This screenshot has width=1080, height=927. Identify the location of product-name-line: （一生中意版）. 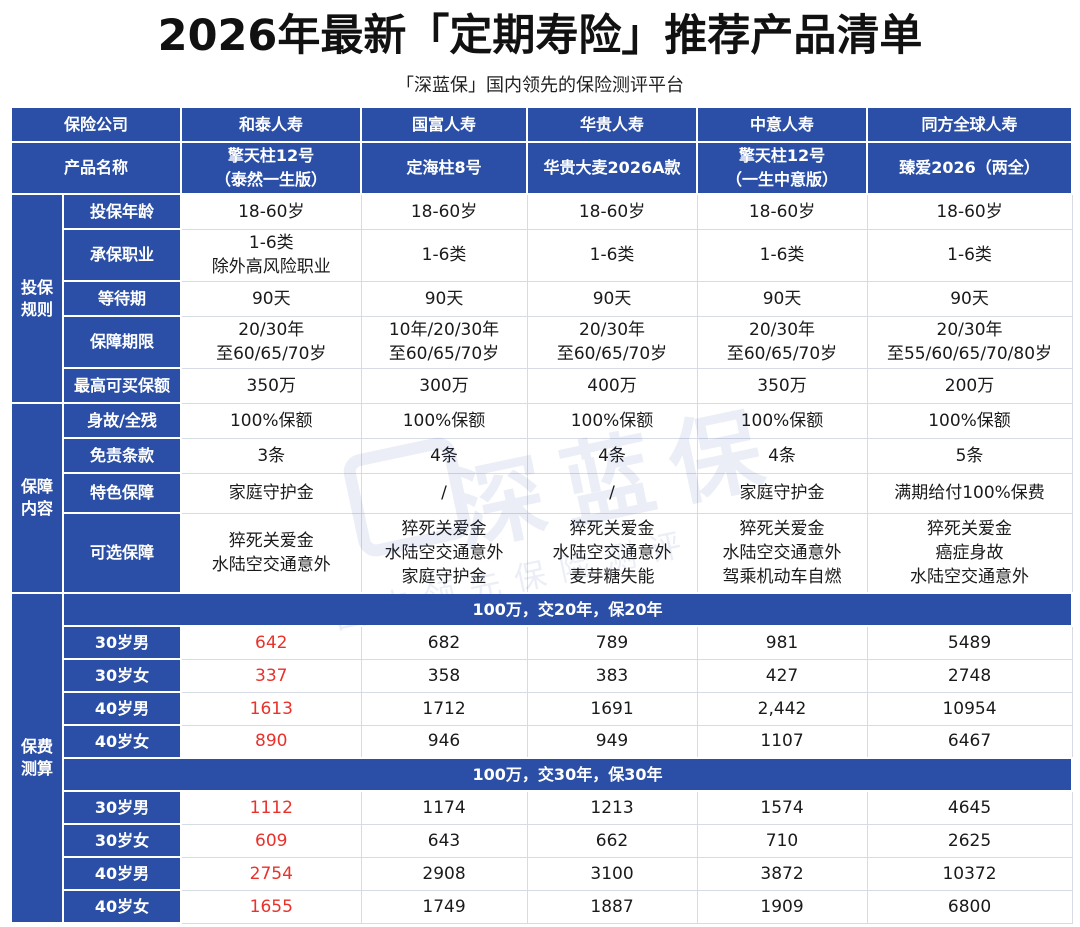
(782, 179).